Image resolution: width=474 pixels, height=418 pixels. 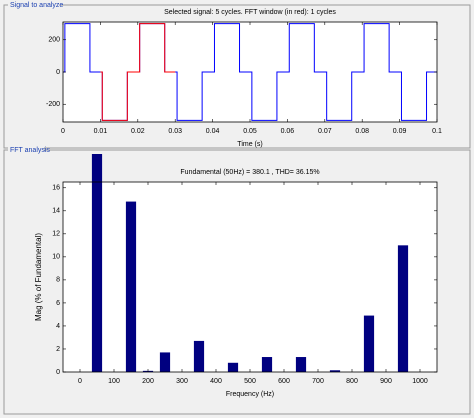 What do you see at coordinates (182, 381) in the screenshot?
I see `x-tick-label: 300` at bounding box center [182, 381].